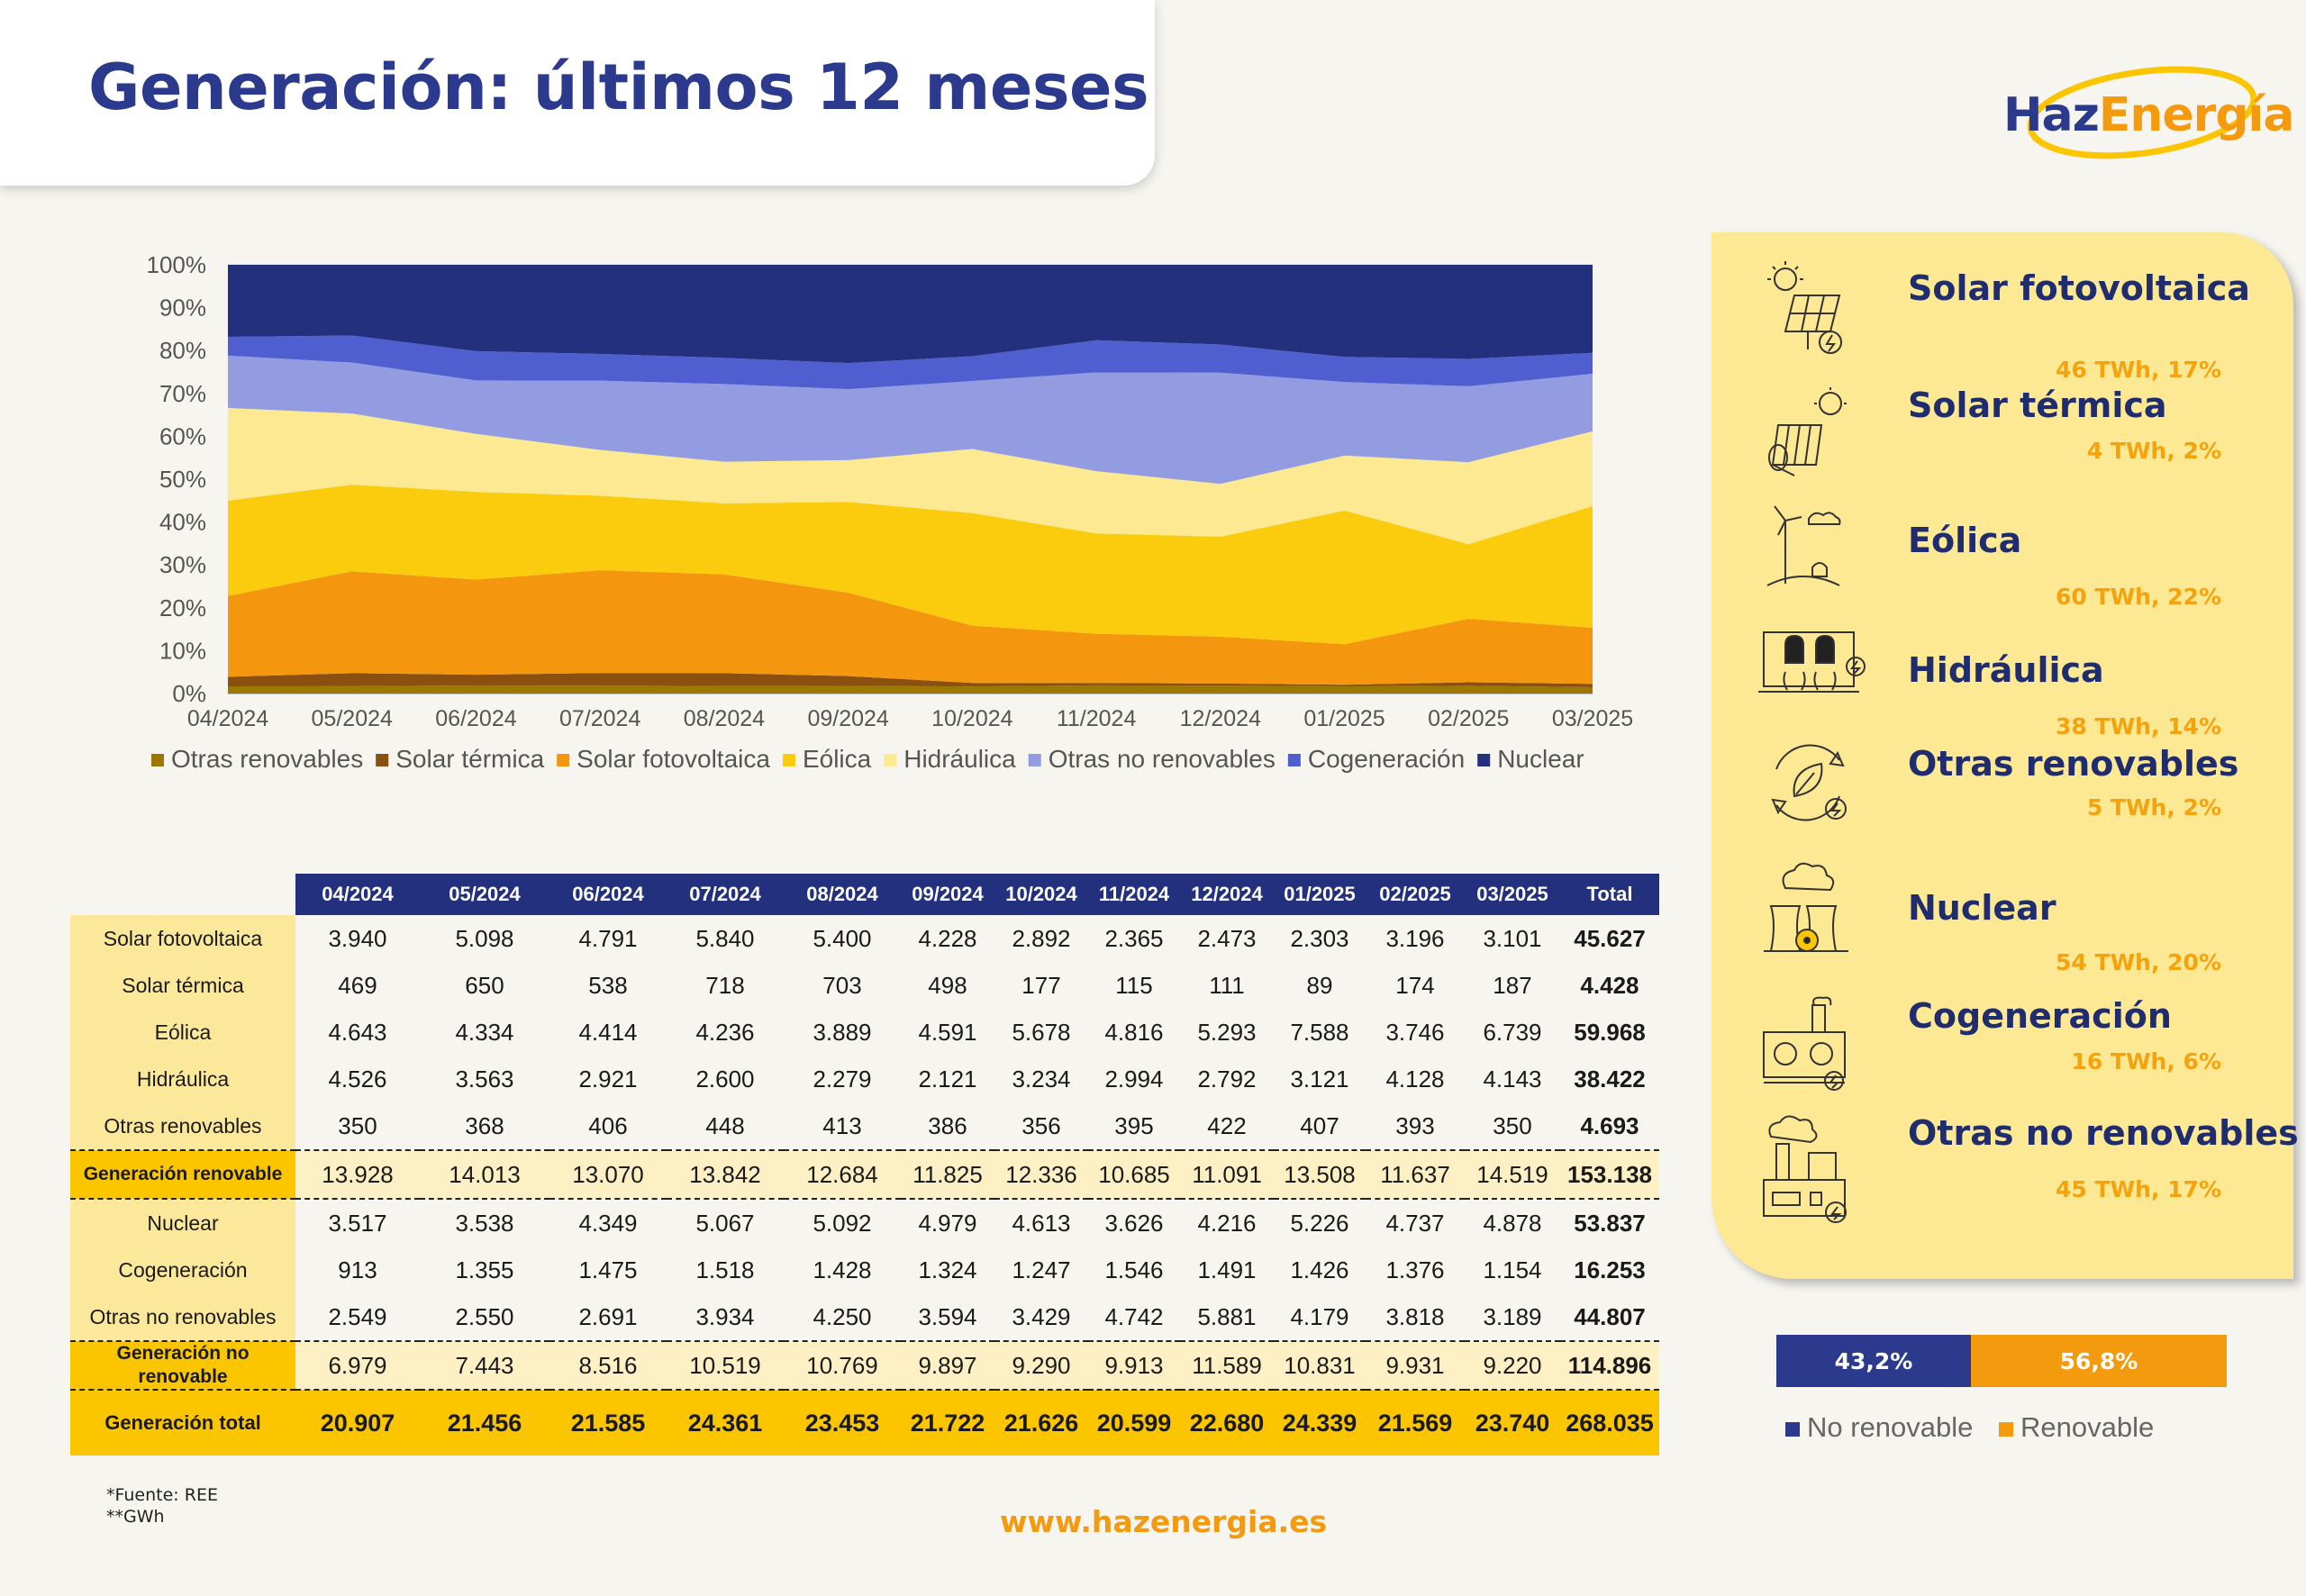 This screenshot has width=2306, height=1596. What do you see at coordinates (484, 1125) in the screenshot?
I see `table-cell: 368` at bounding box center [484, 1125].